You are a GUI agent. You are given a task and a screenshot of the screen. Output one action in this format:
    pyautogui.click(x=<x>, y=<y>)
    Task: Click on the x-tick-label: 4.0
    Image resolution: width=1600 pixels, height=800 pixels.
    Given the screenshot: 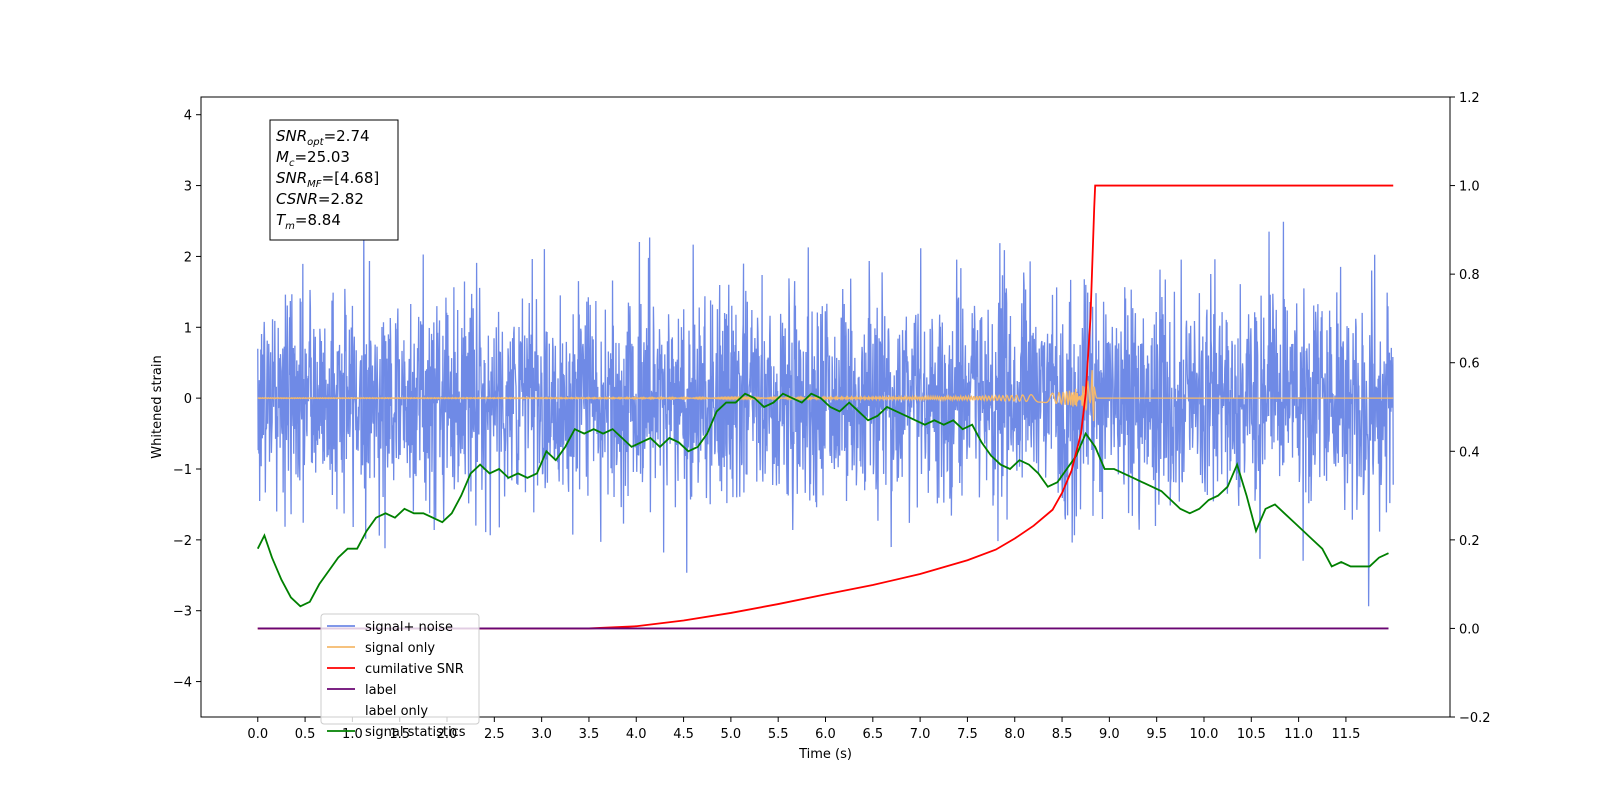 What is the action you would take?
    pyautogui.click(x=636, y=734)
    